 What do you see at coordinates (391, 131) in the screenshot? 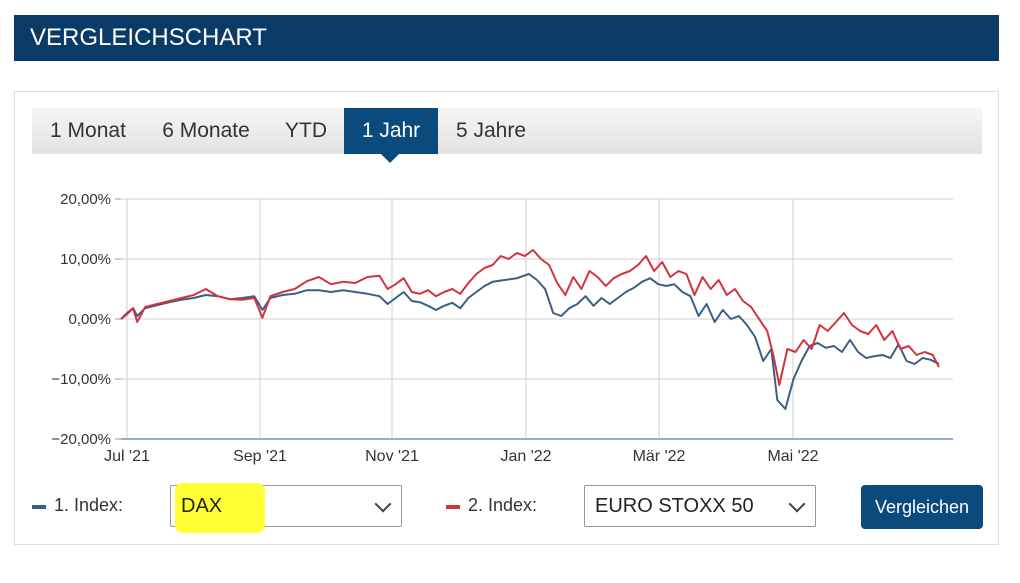
I see `tab-1-jahr: 1 Jahr` at bounding box center [391, 131].